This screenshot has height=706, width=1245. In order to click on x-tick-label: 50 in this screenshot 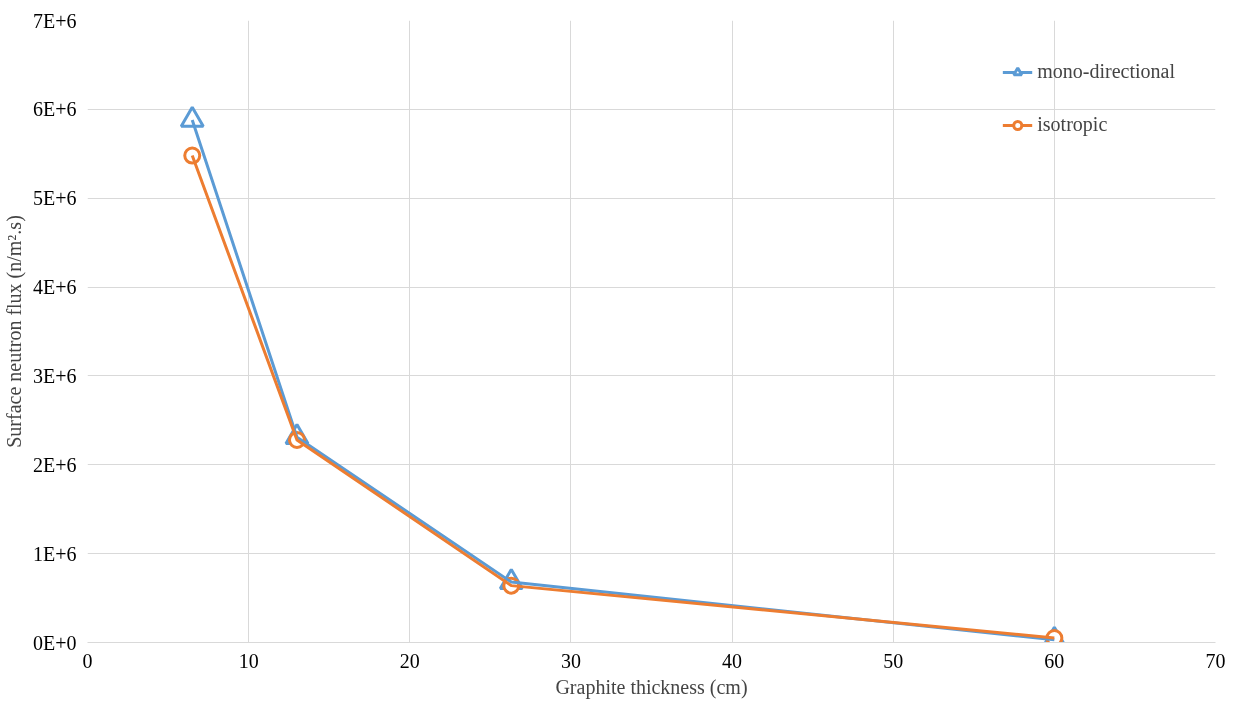, I will do `click(893, 660)`.